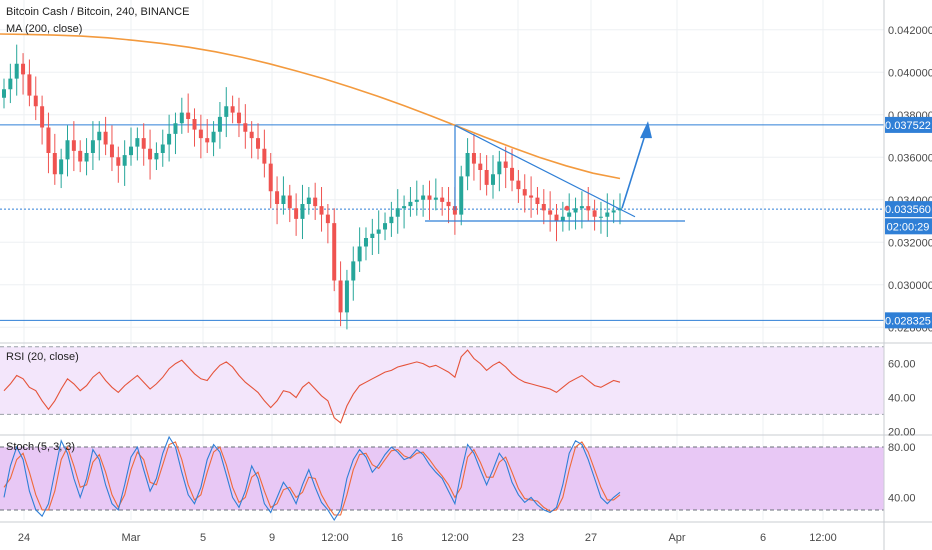  I want to click on triangle-upper-line, so click(545, 171).